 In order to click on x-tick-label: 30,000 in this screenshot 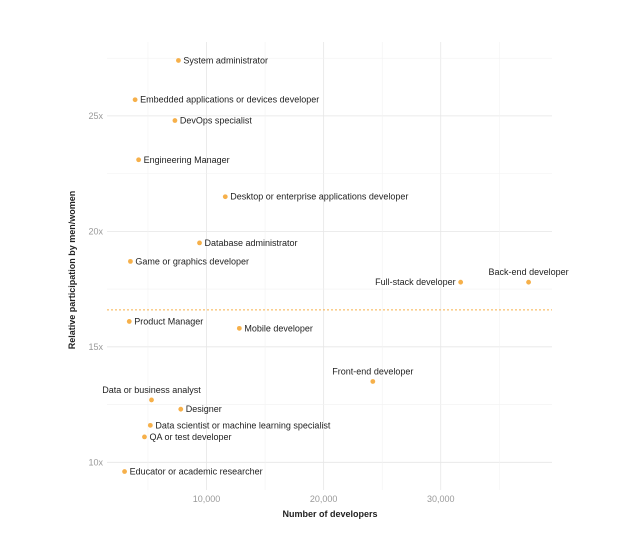, I will do `click(441, 499)`.